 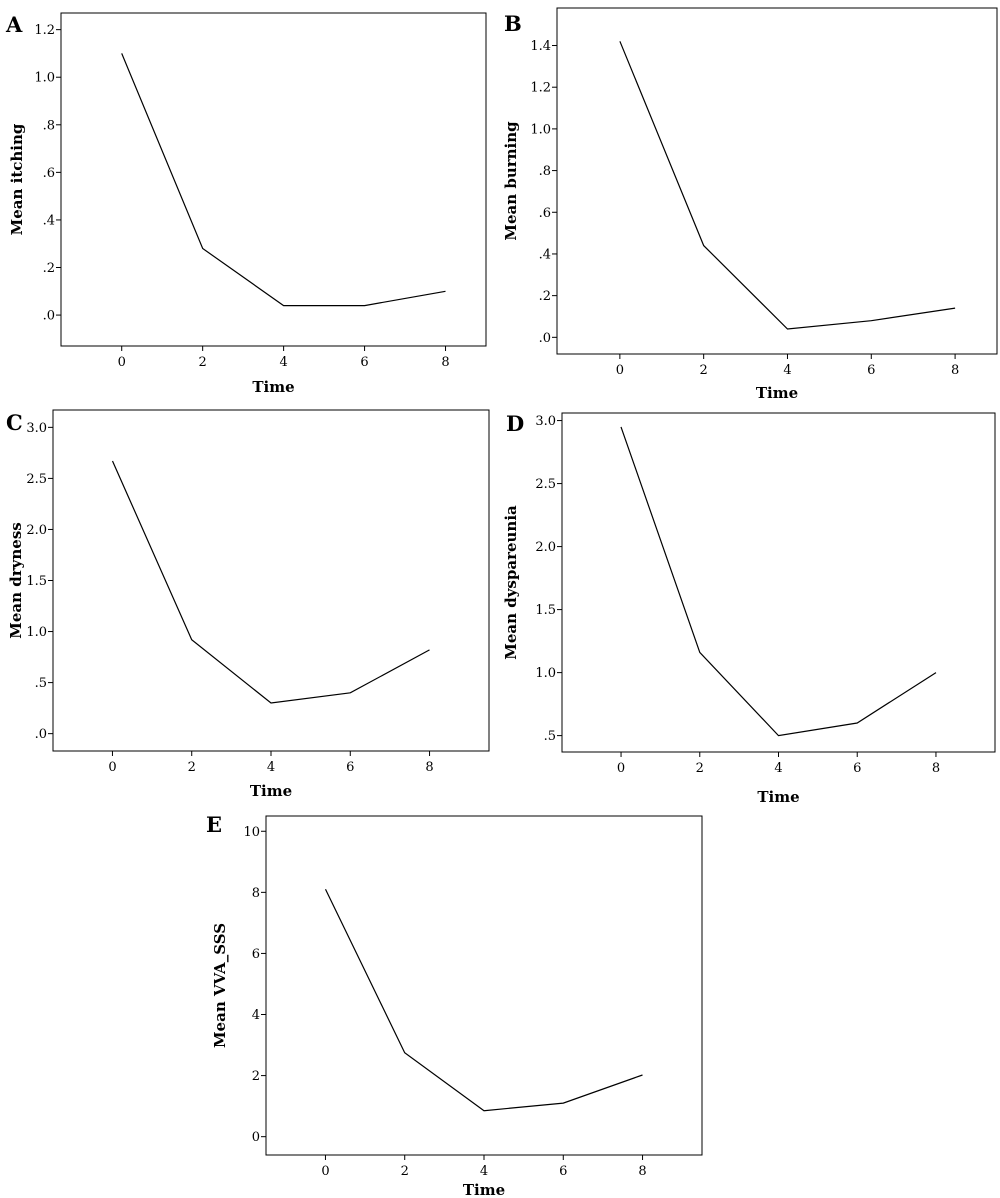 I want to click on x-axis-title-b: Time, so click(x=777, y=393).